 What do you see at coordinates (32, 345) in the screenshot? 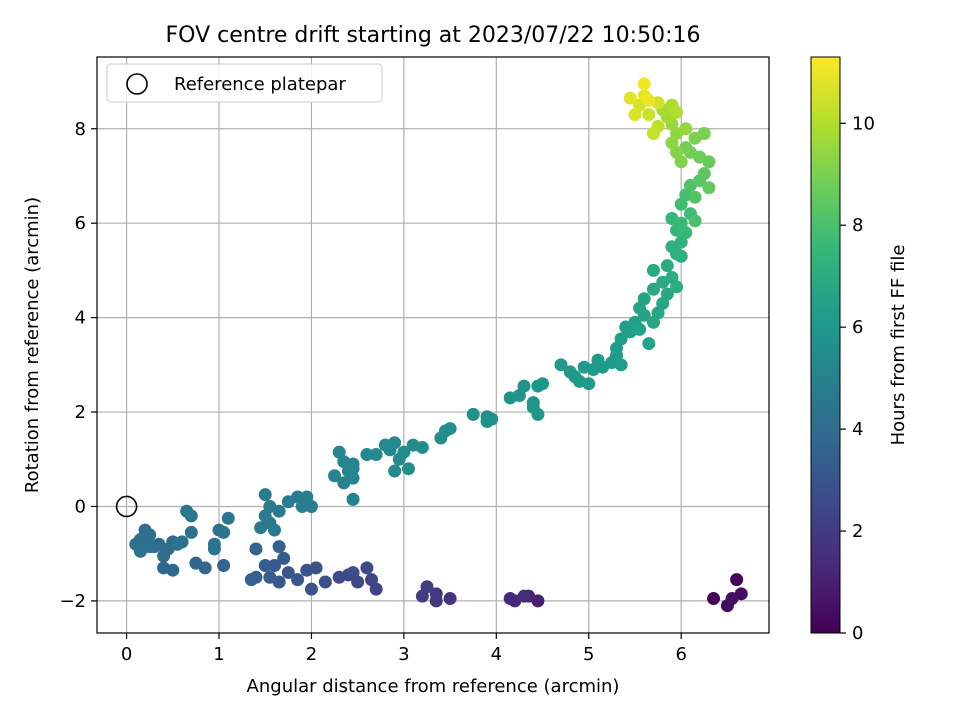
I see `y-axis-label: Rotation from reference (arcmin)` at bounding box center [32, 345].